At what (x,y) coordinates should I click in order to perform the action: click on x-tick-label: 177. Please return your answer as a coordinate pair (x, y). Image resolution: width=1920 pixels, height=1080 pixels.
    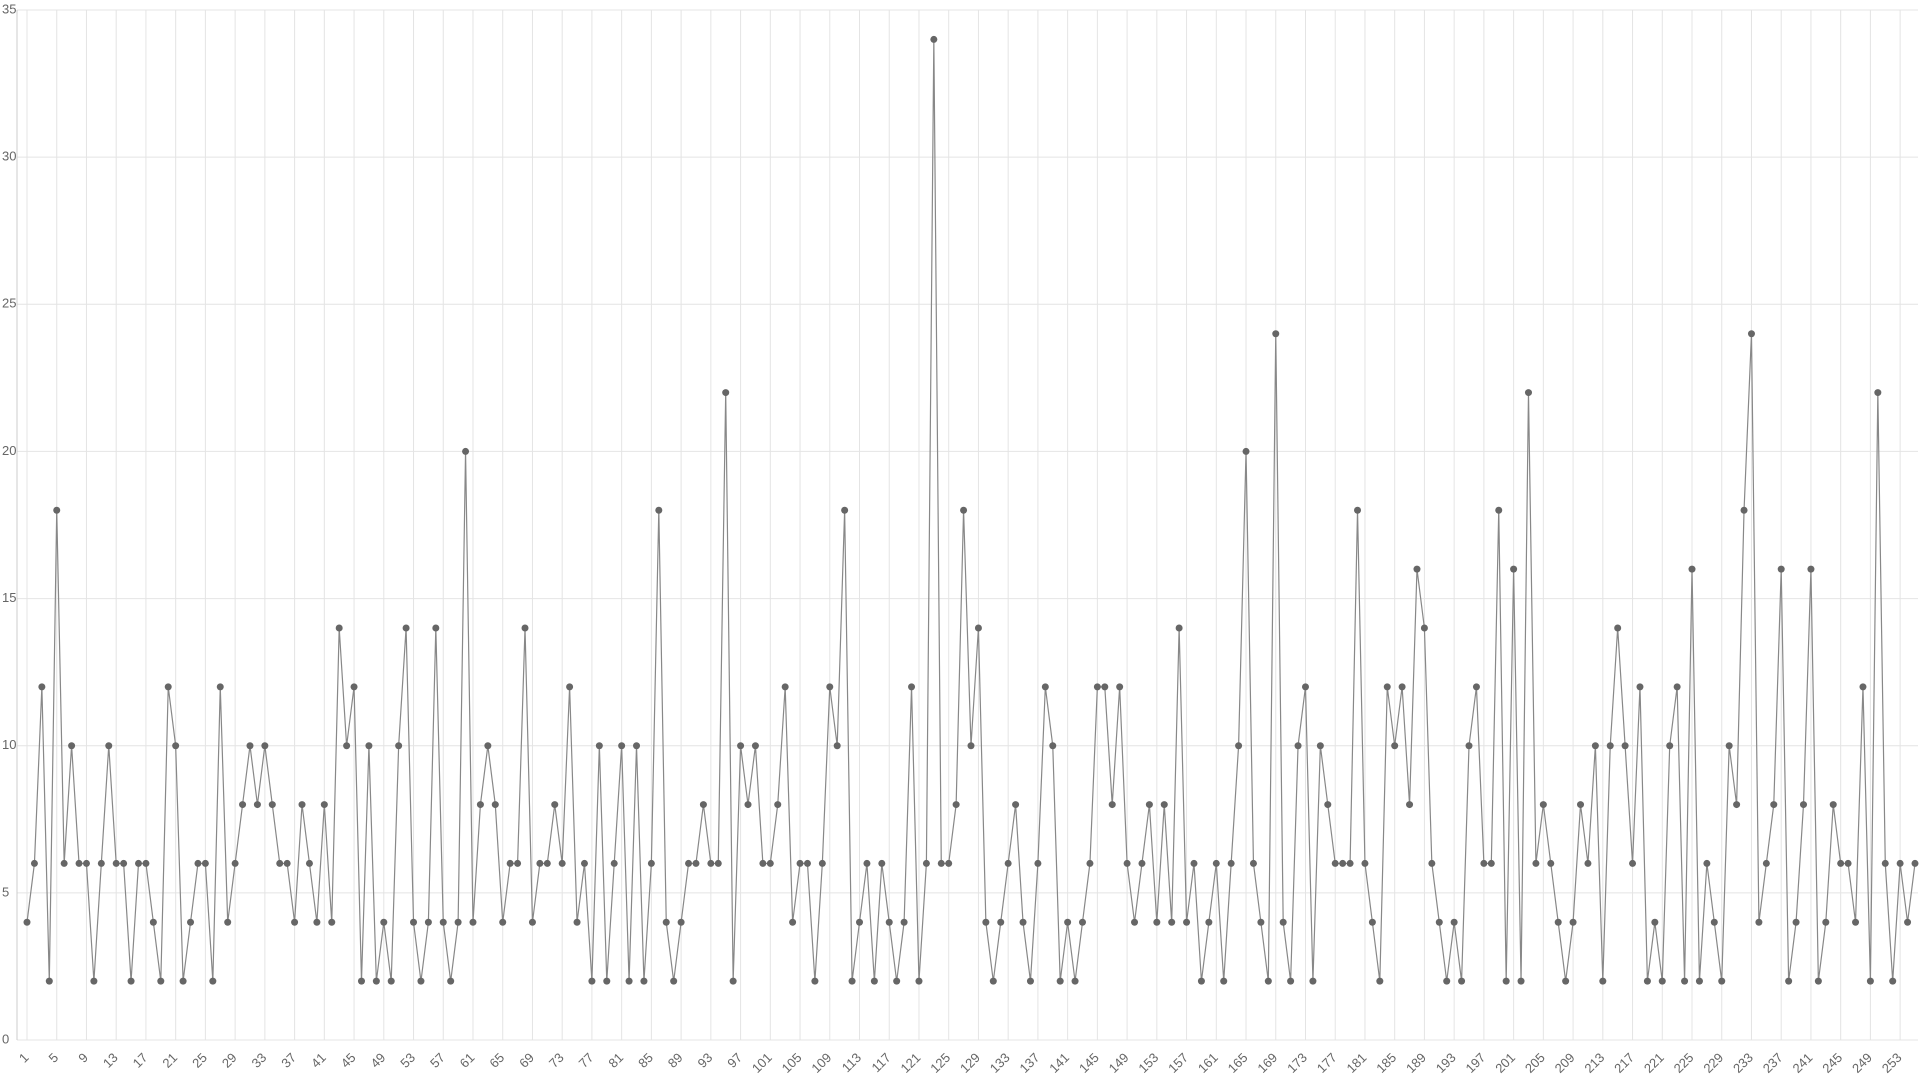
    Looking at the image, I should click on (1327, 1063).